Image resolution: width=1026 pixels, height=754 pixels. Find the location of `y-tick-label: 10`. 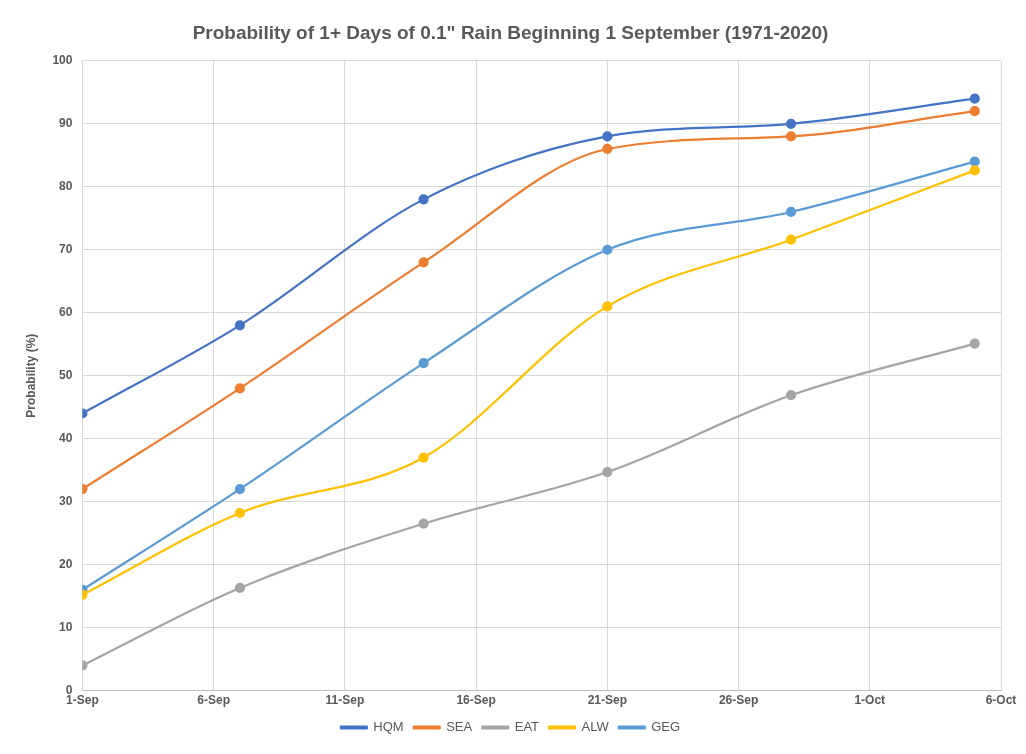

y-tick-label: 10 is located at coordinates (66, 626).